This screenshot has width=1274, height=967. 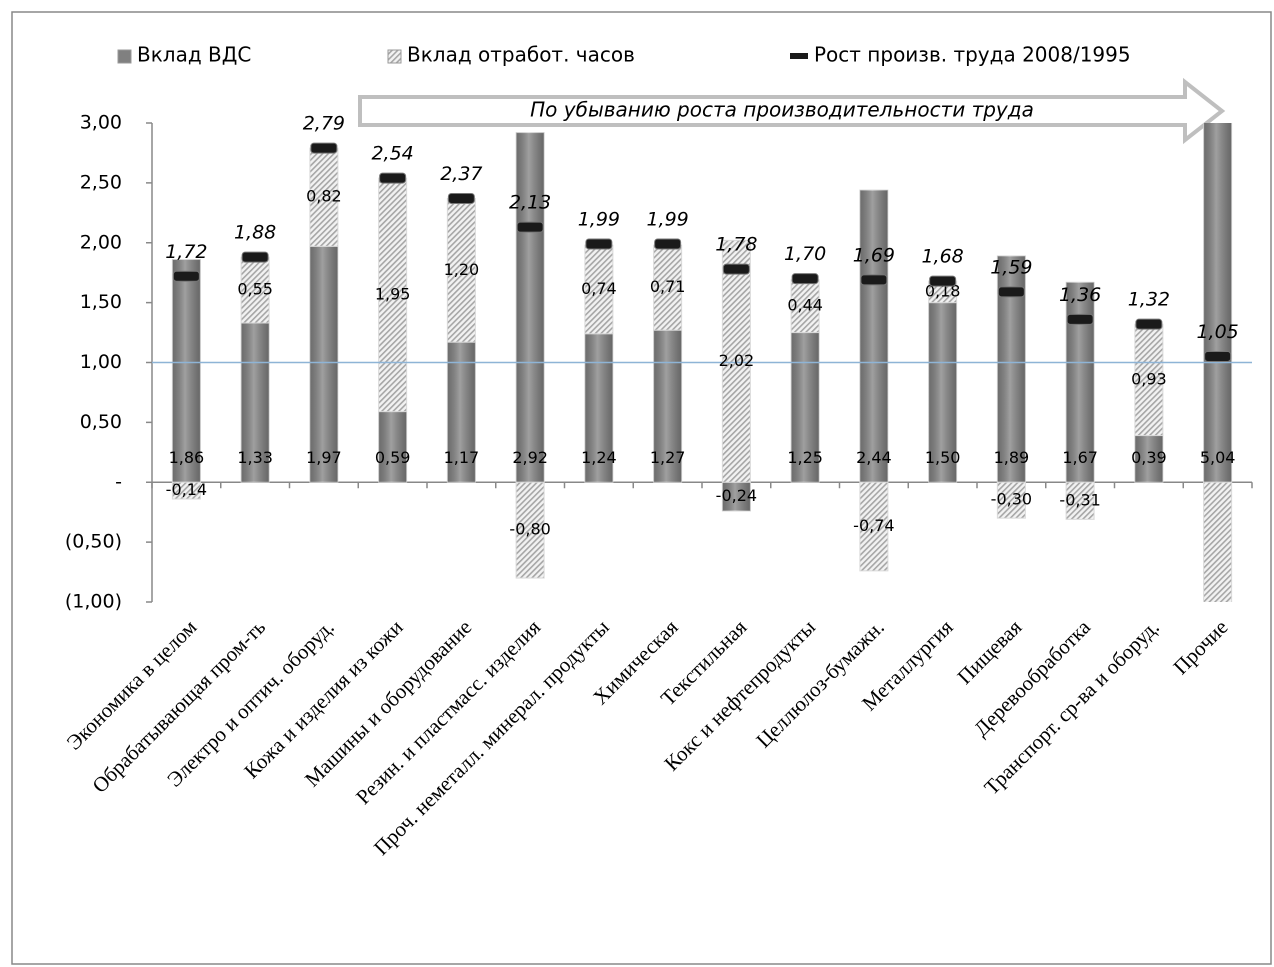 What do you see at coordinates (521, 55) in the screenshot?
I see `legend-label: Вклад отработ. часов` at bounding box center [521, 55].